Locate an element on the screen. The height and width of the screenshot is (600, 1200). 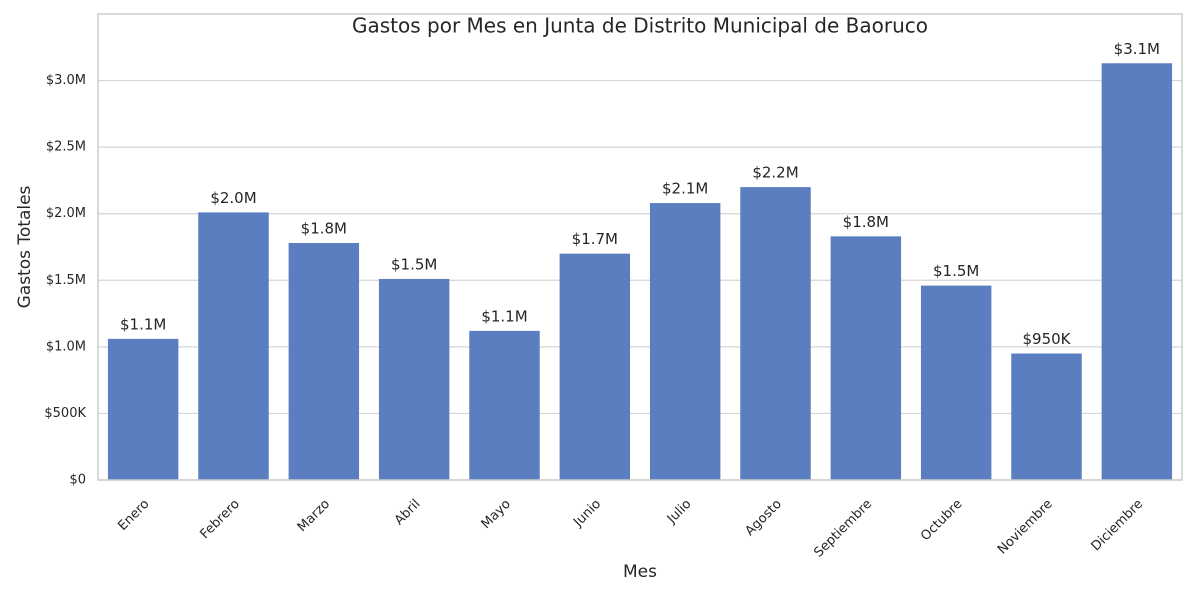
y-tick-label: $1.5M is located at coordinates (66, 280).